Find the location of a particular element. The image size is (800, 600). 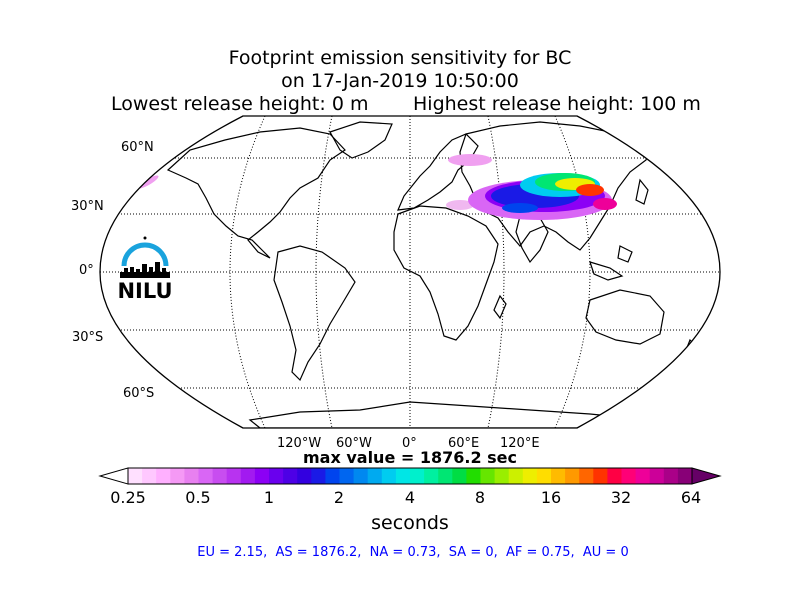

colorbar-tick-4: 4 is located at coordinates (410, 497).